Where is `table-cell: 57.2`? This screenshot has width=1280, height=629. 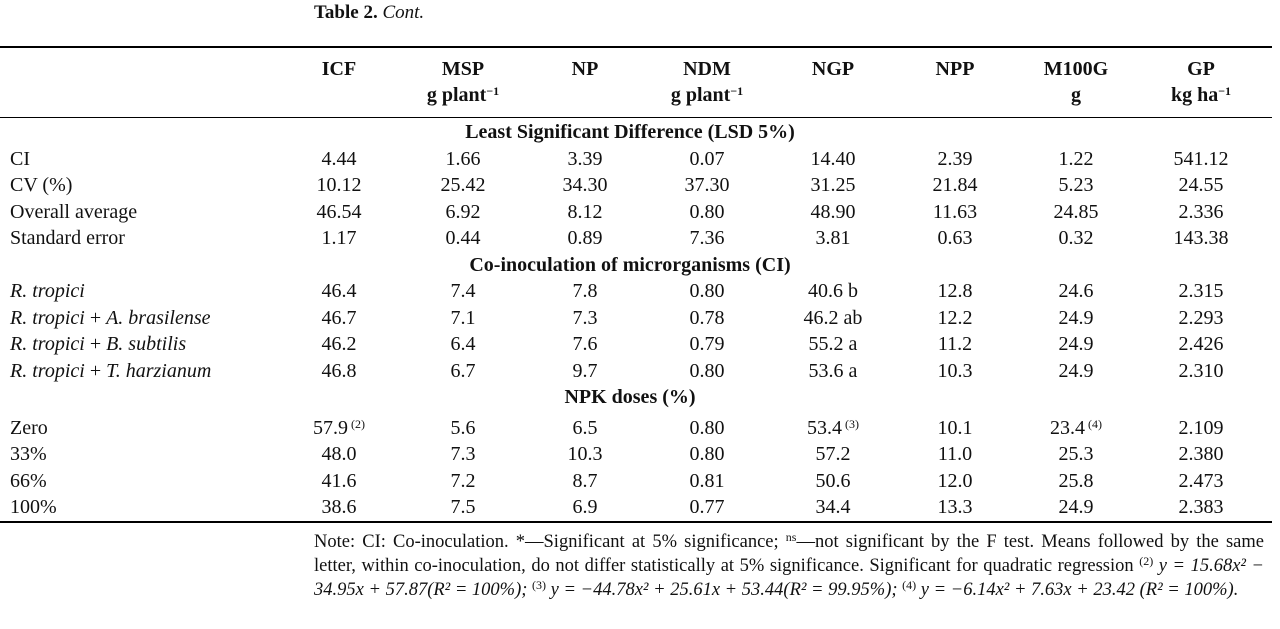
table-cell: 57.2 is located at coordinates (833, 454).